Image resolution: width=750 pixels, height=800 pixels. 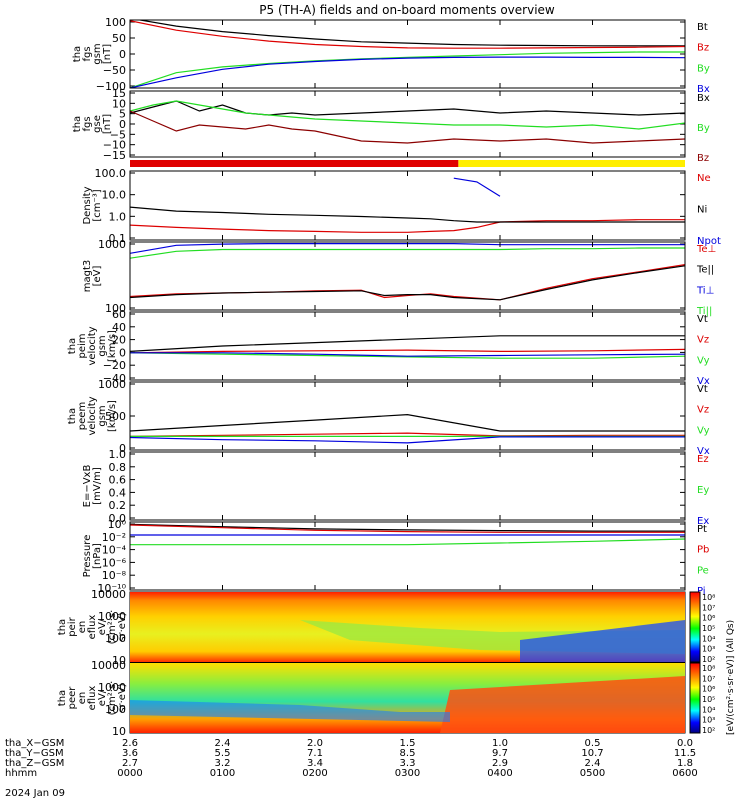 I want to click on legend-entry: Vx, so click(x=703, y=381).